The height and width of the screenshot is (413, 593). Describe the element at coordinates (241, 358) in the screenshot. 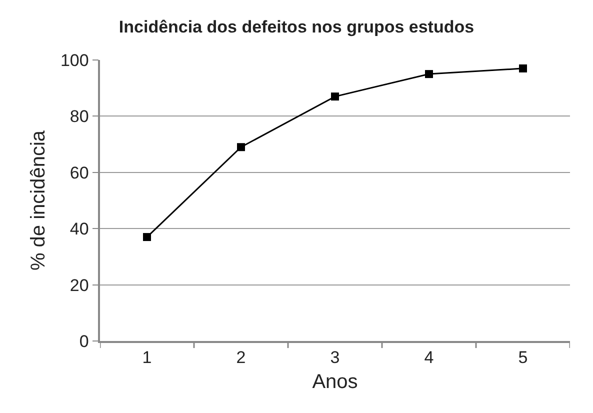

I see `x-tick-label: 2` at that location.